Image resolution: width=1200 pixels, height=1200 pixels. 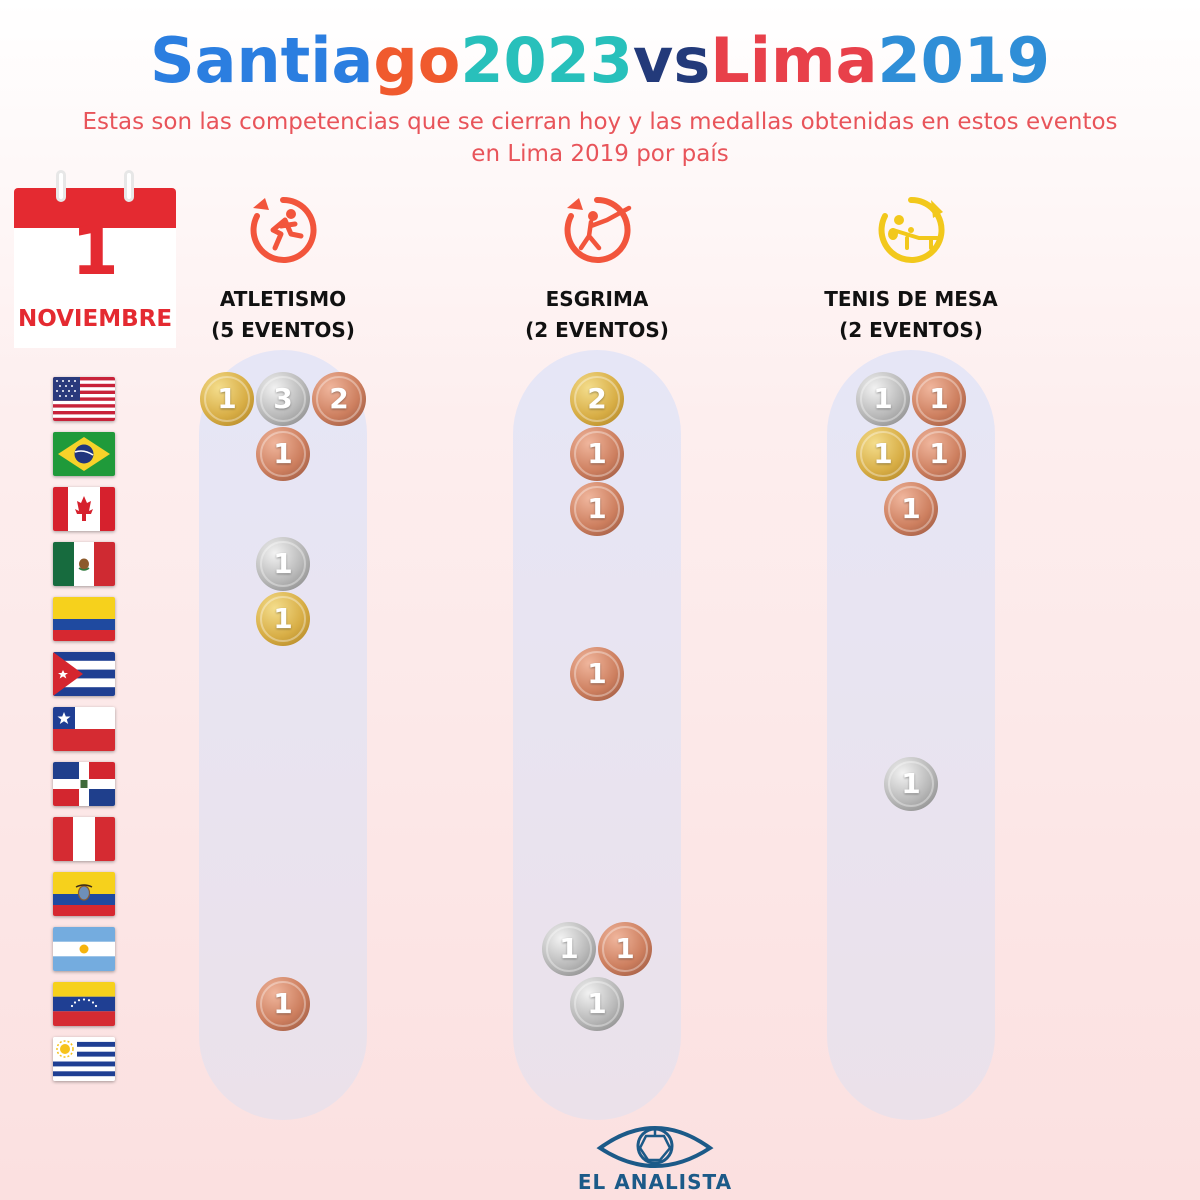 I want to click on gold-medal: 2, so click(x=597, y=399).